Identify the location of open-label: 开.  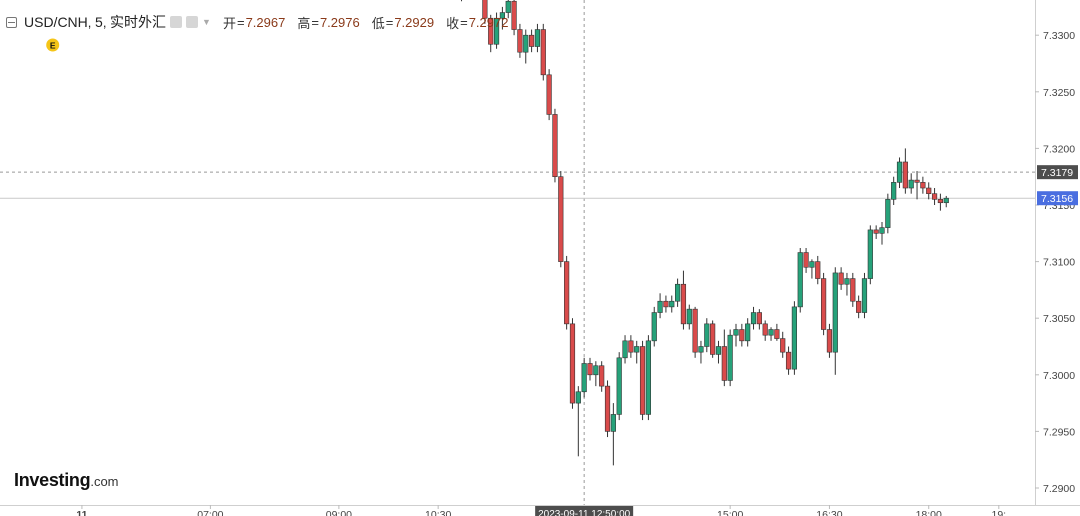
(229, 23).